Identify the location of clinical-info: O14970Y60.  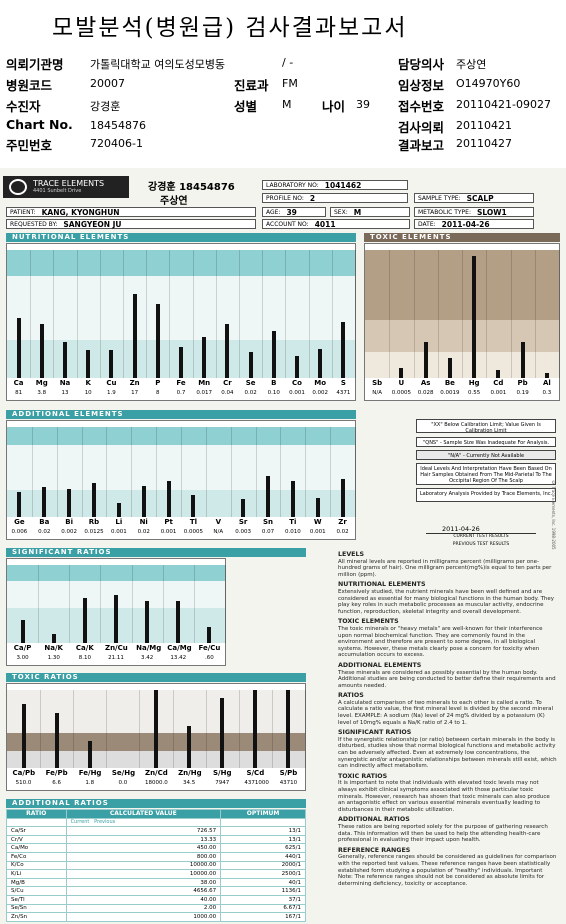
(488, 83).